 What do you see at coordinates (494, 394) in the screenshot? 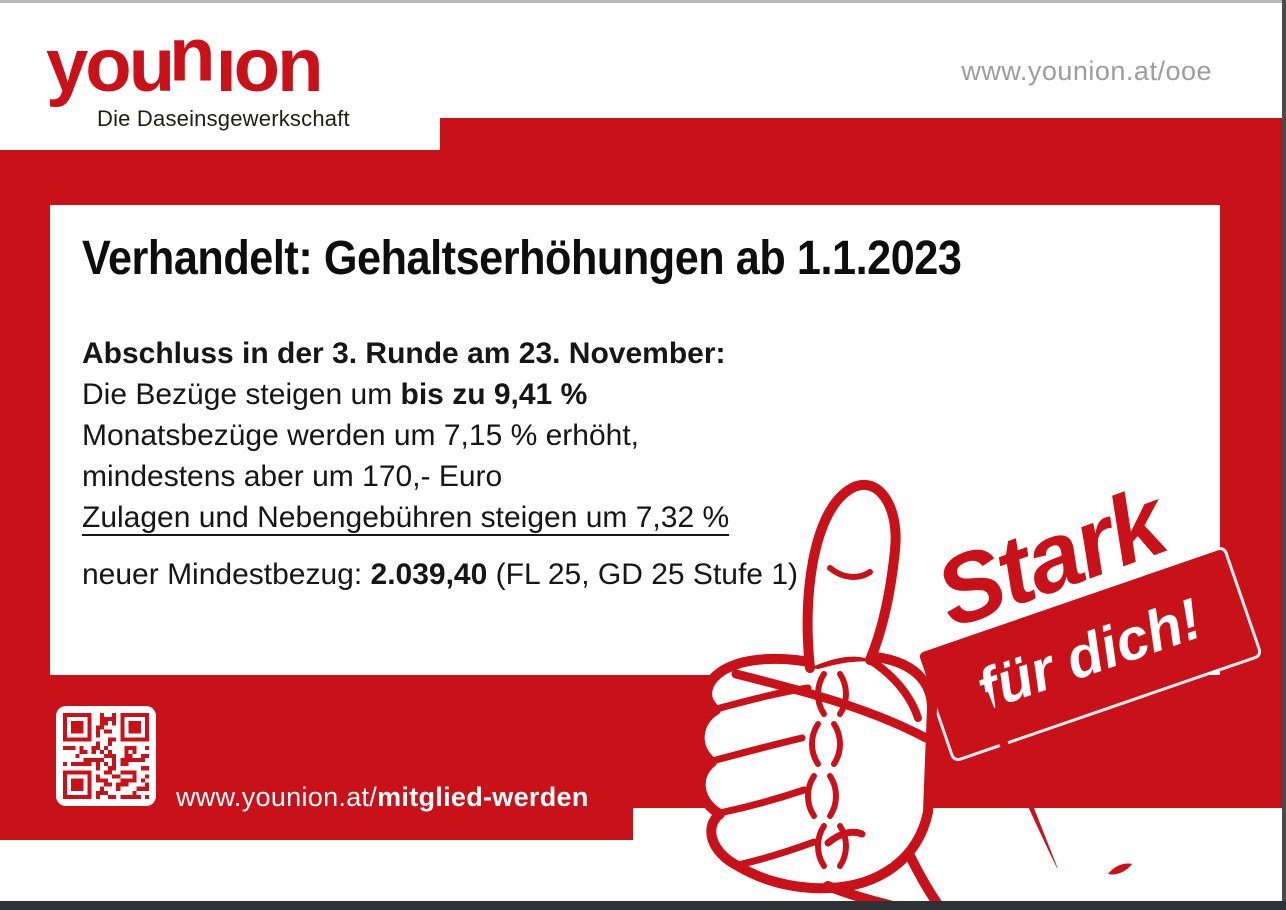
I see `increase-max-value: bis zu 9,41 %` at bounding box center [494, 394].